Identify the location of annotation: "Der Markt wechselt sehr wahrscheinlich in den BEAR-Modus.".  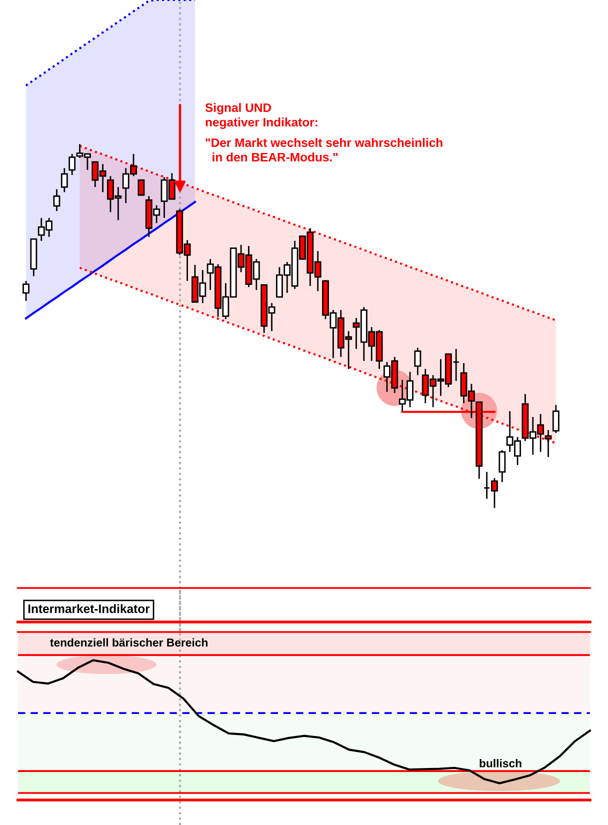
(324, 150).